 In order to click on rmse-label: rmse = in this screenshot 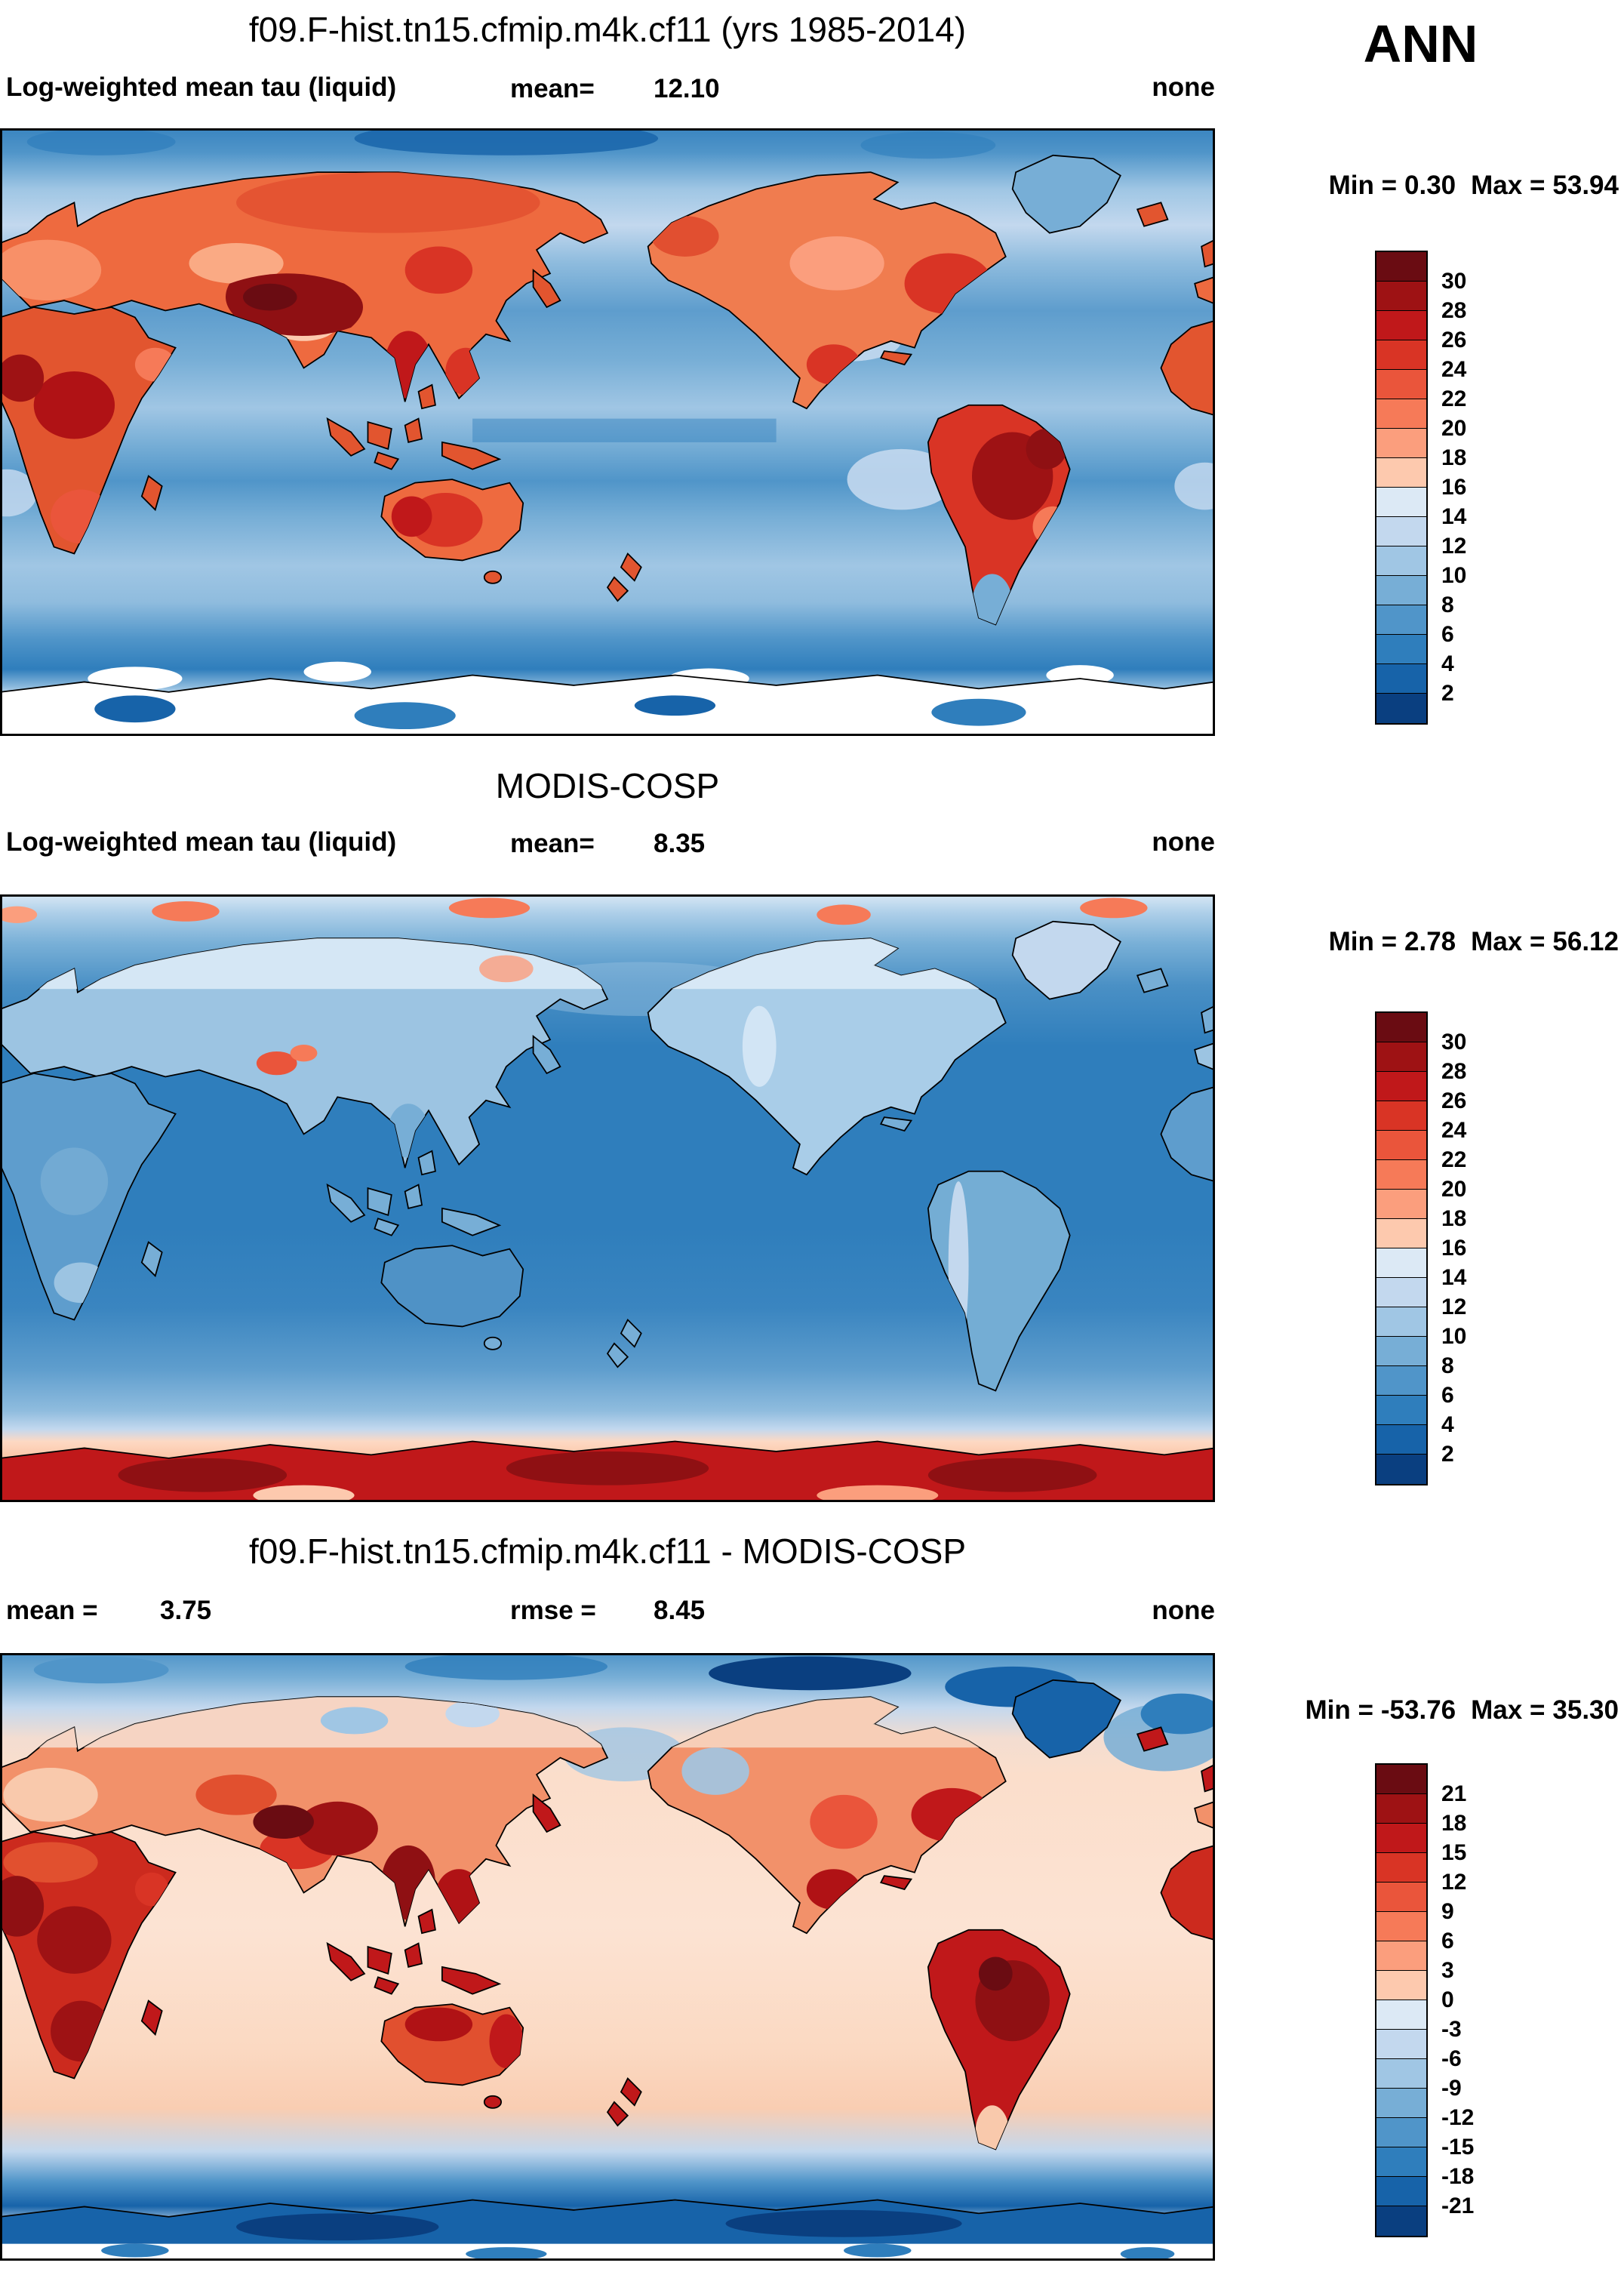, I will do `click(553, 1610)`.